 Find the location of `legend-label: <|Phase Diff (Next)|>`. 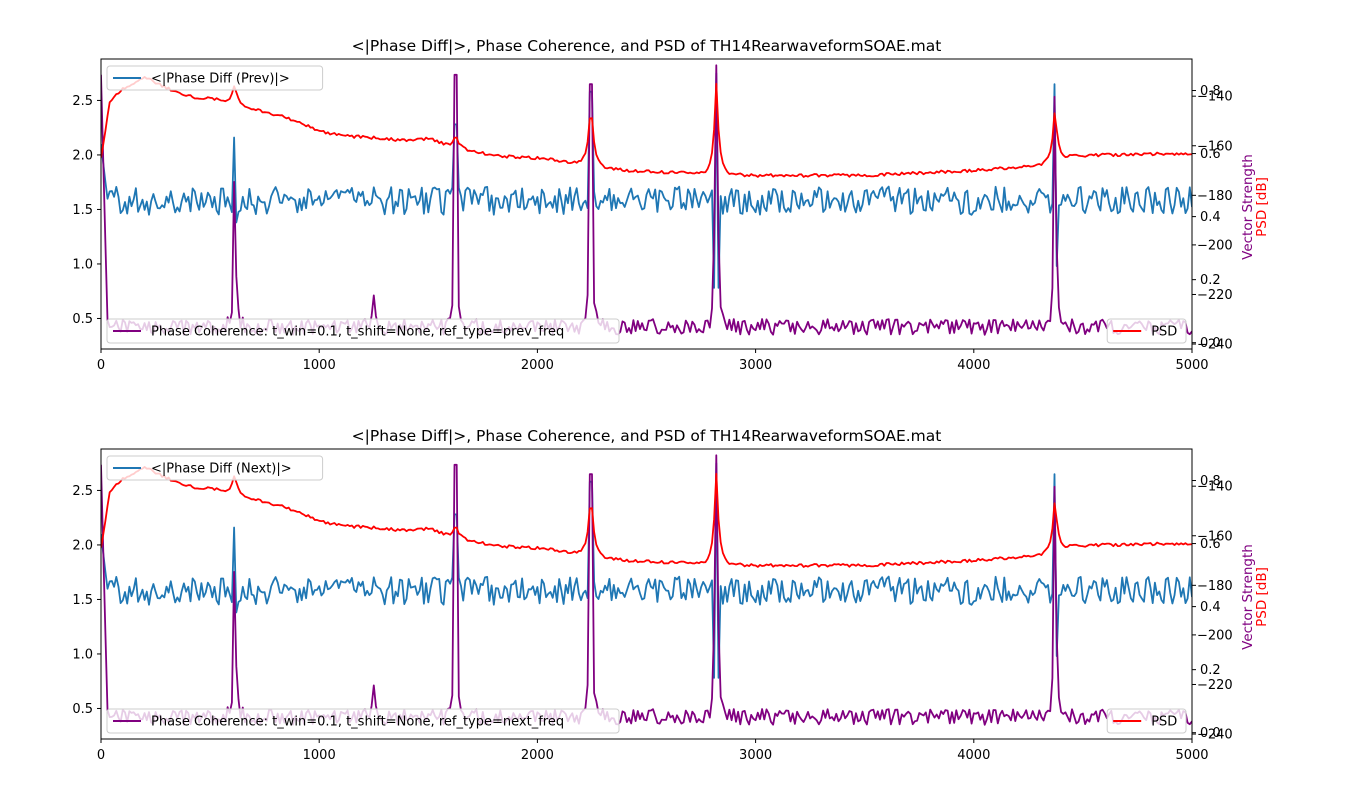

legend-label: <|Phase Diff (Next)|> is located at coordinates (221, 469).